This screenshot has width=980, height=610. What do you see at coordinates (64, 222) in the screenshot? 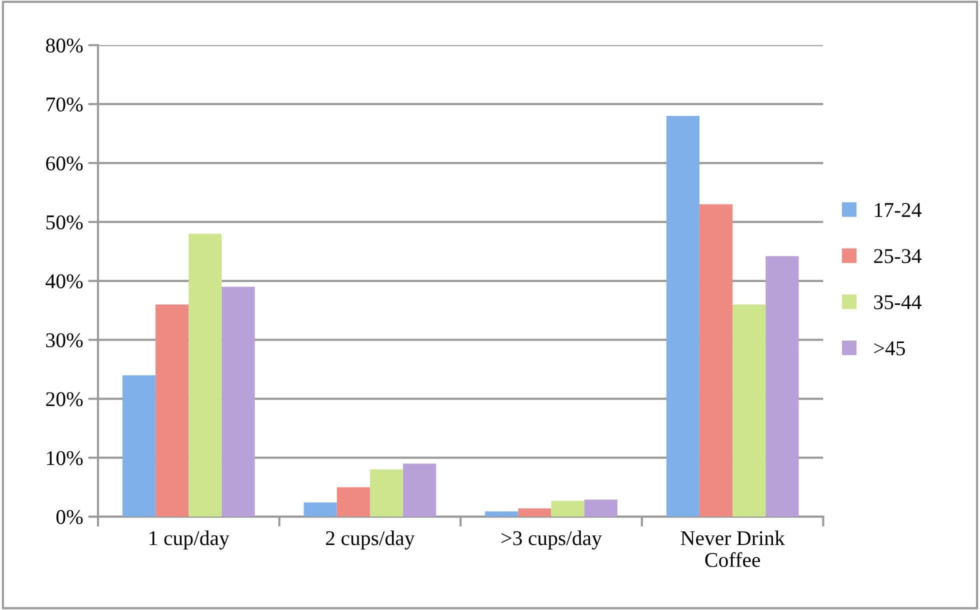
I see `y-tick-label: 50%` at bounding box center [64, 222].